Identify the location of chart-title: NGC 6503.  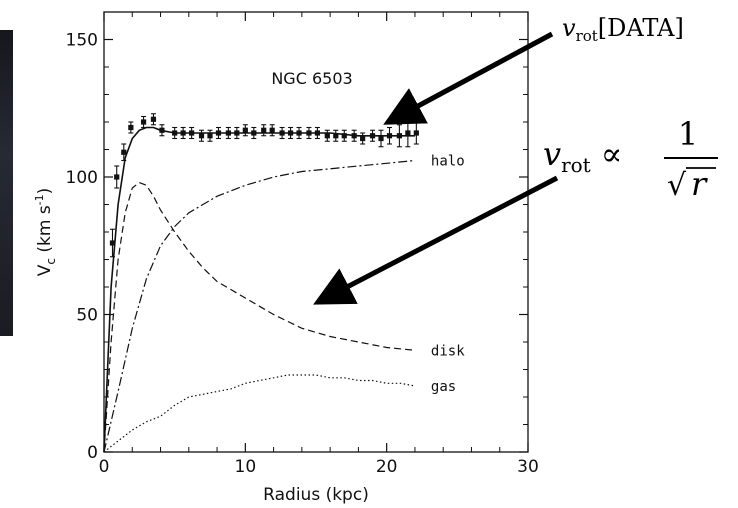
(311, 78).